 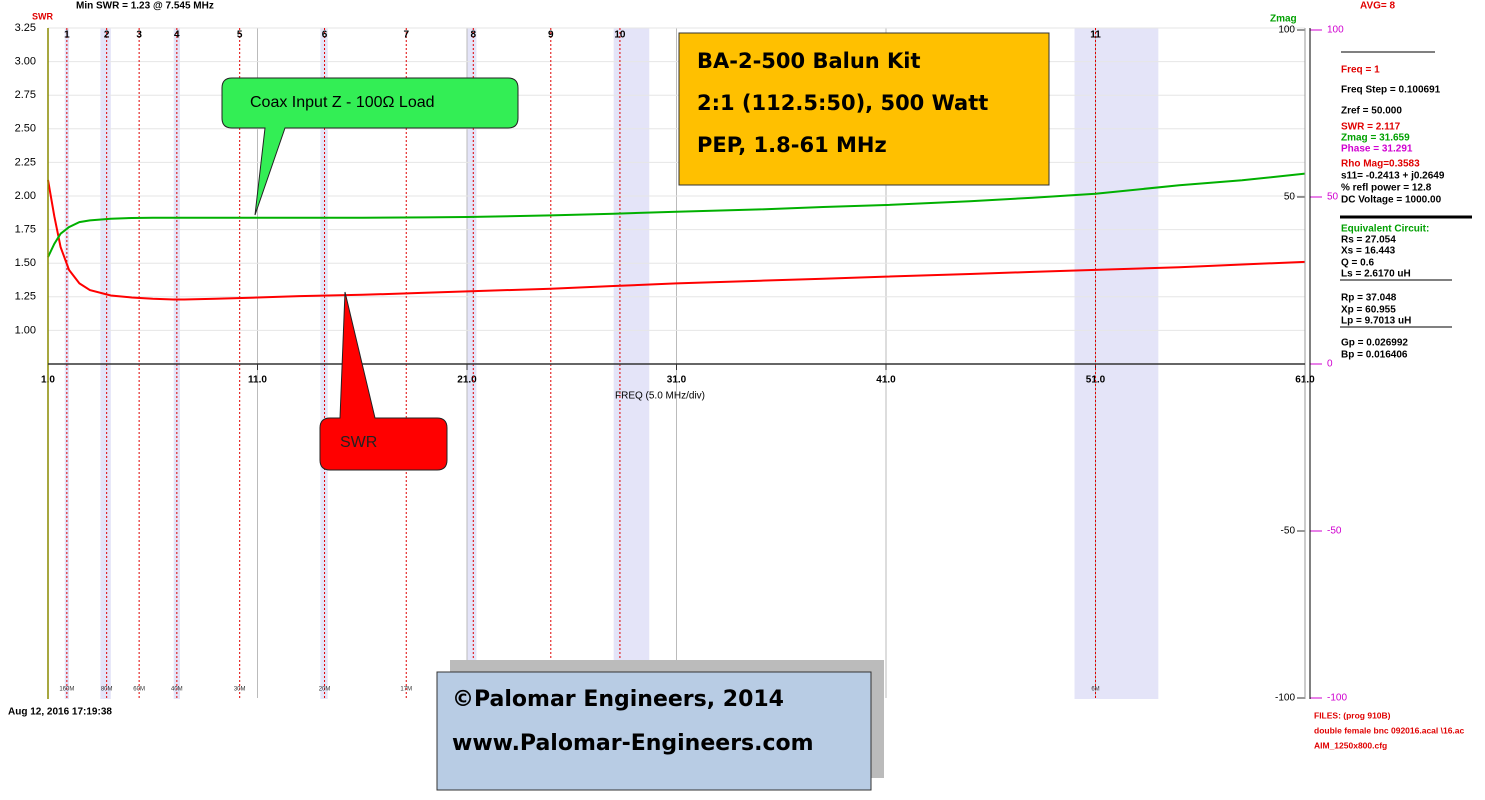 What do you see at coordinates (1358, 263) in the screenshot?
I see `readout-line: Q = 0.6` at bounding box center [1358, 263].